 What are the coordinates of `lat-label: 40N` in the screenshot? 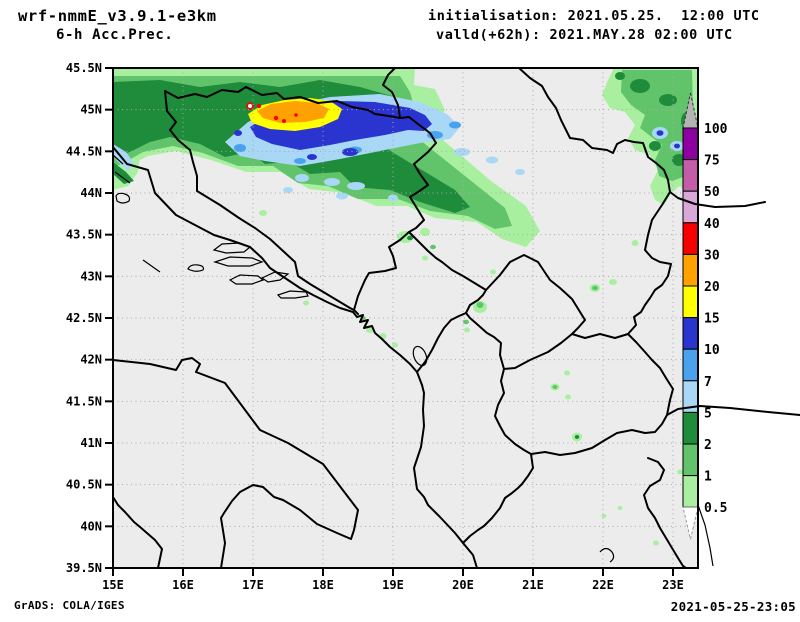 It's located at (91, 526).